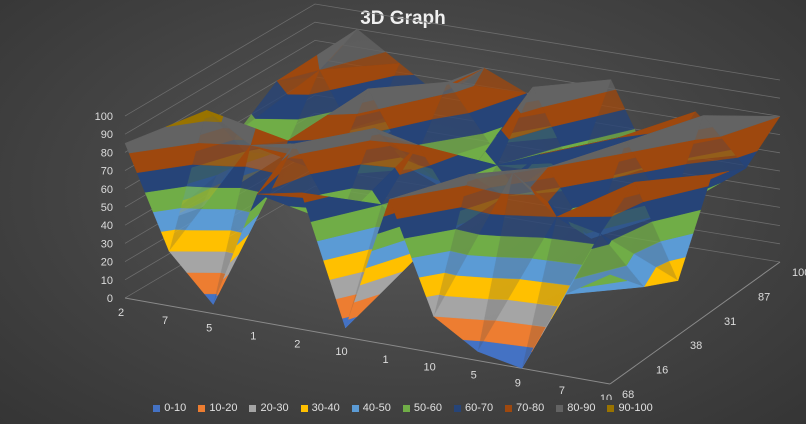  I want to click on z-tick-label: 40, so click(107, 226).